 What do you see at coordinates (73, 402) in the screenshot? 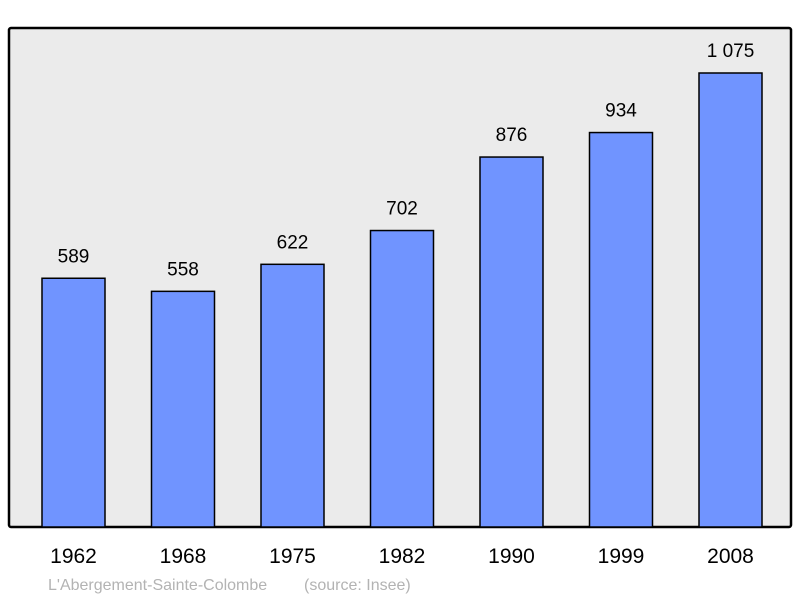
I see `bar-1962` at bounding box center [73, 402].